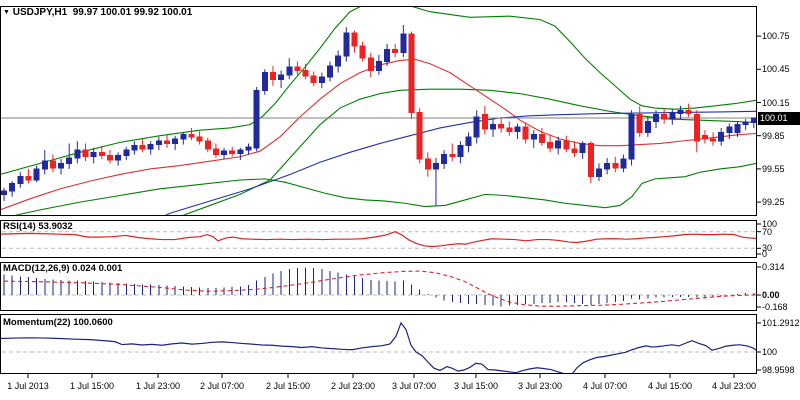  I want to click on rsi-axis-label: 70, so click(767, 231).